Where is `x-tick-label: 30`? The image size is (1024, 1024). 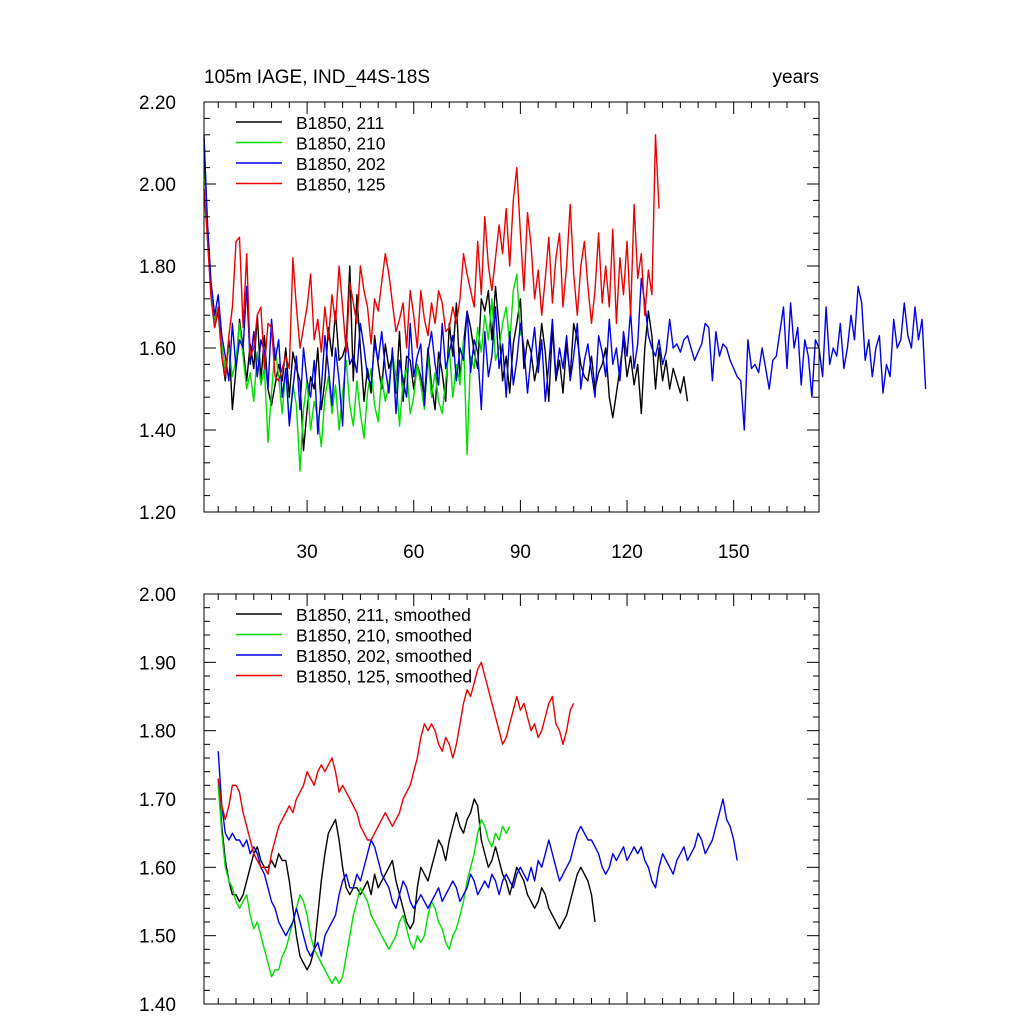
x-tick-label: 30 is located at coordinates (307, 552).